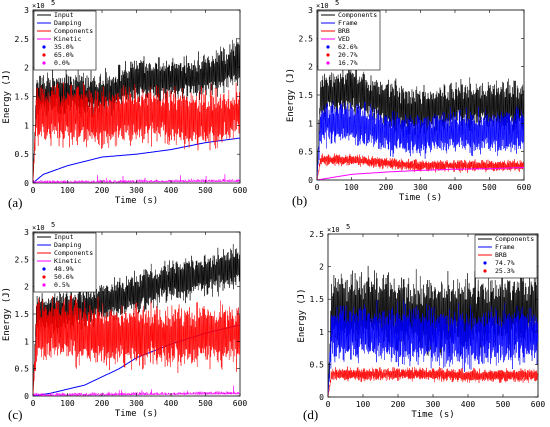 This screenshot has height=427, width=550. Describe the element at coordinates (26, 341) in the screenshot. I see `y-tick-label: 1` at that location.